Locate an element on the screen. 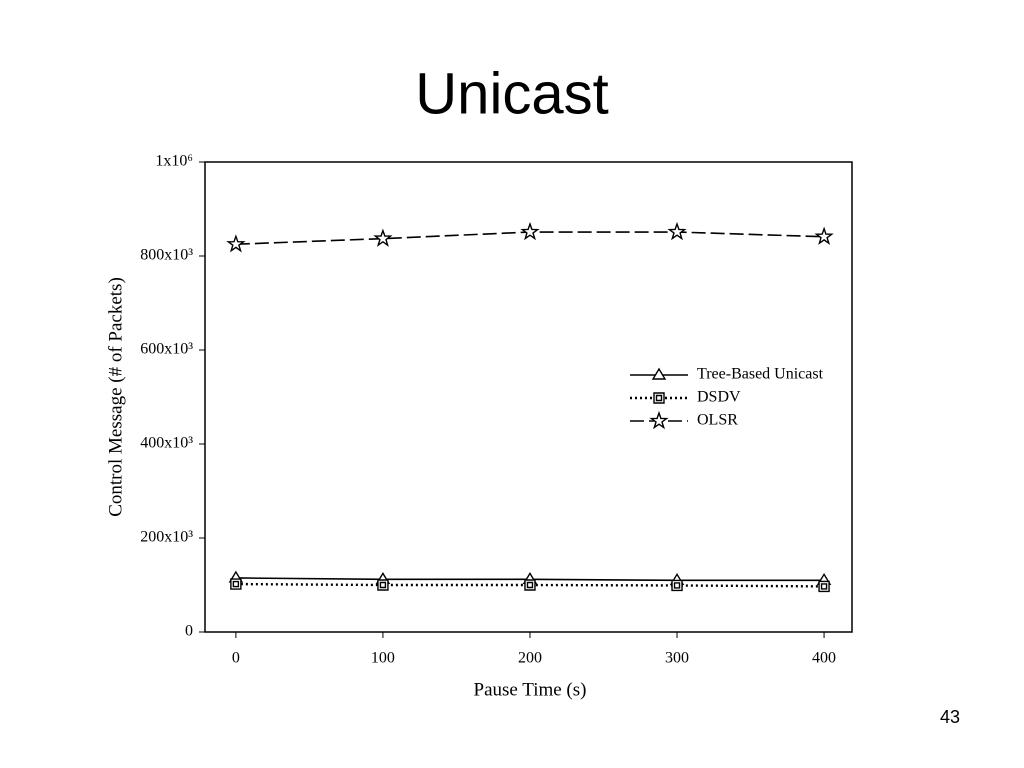 The height and width of the screenshot is (768, 1024). x-tick-label: 200 is located at coordinates (530, 658).